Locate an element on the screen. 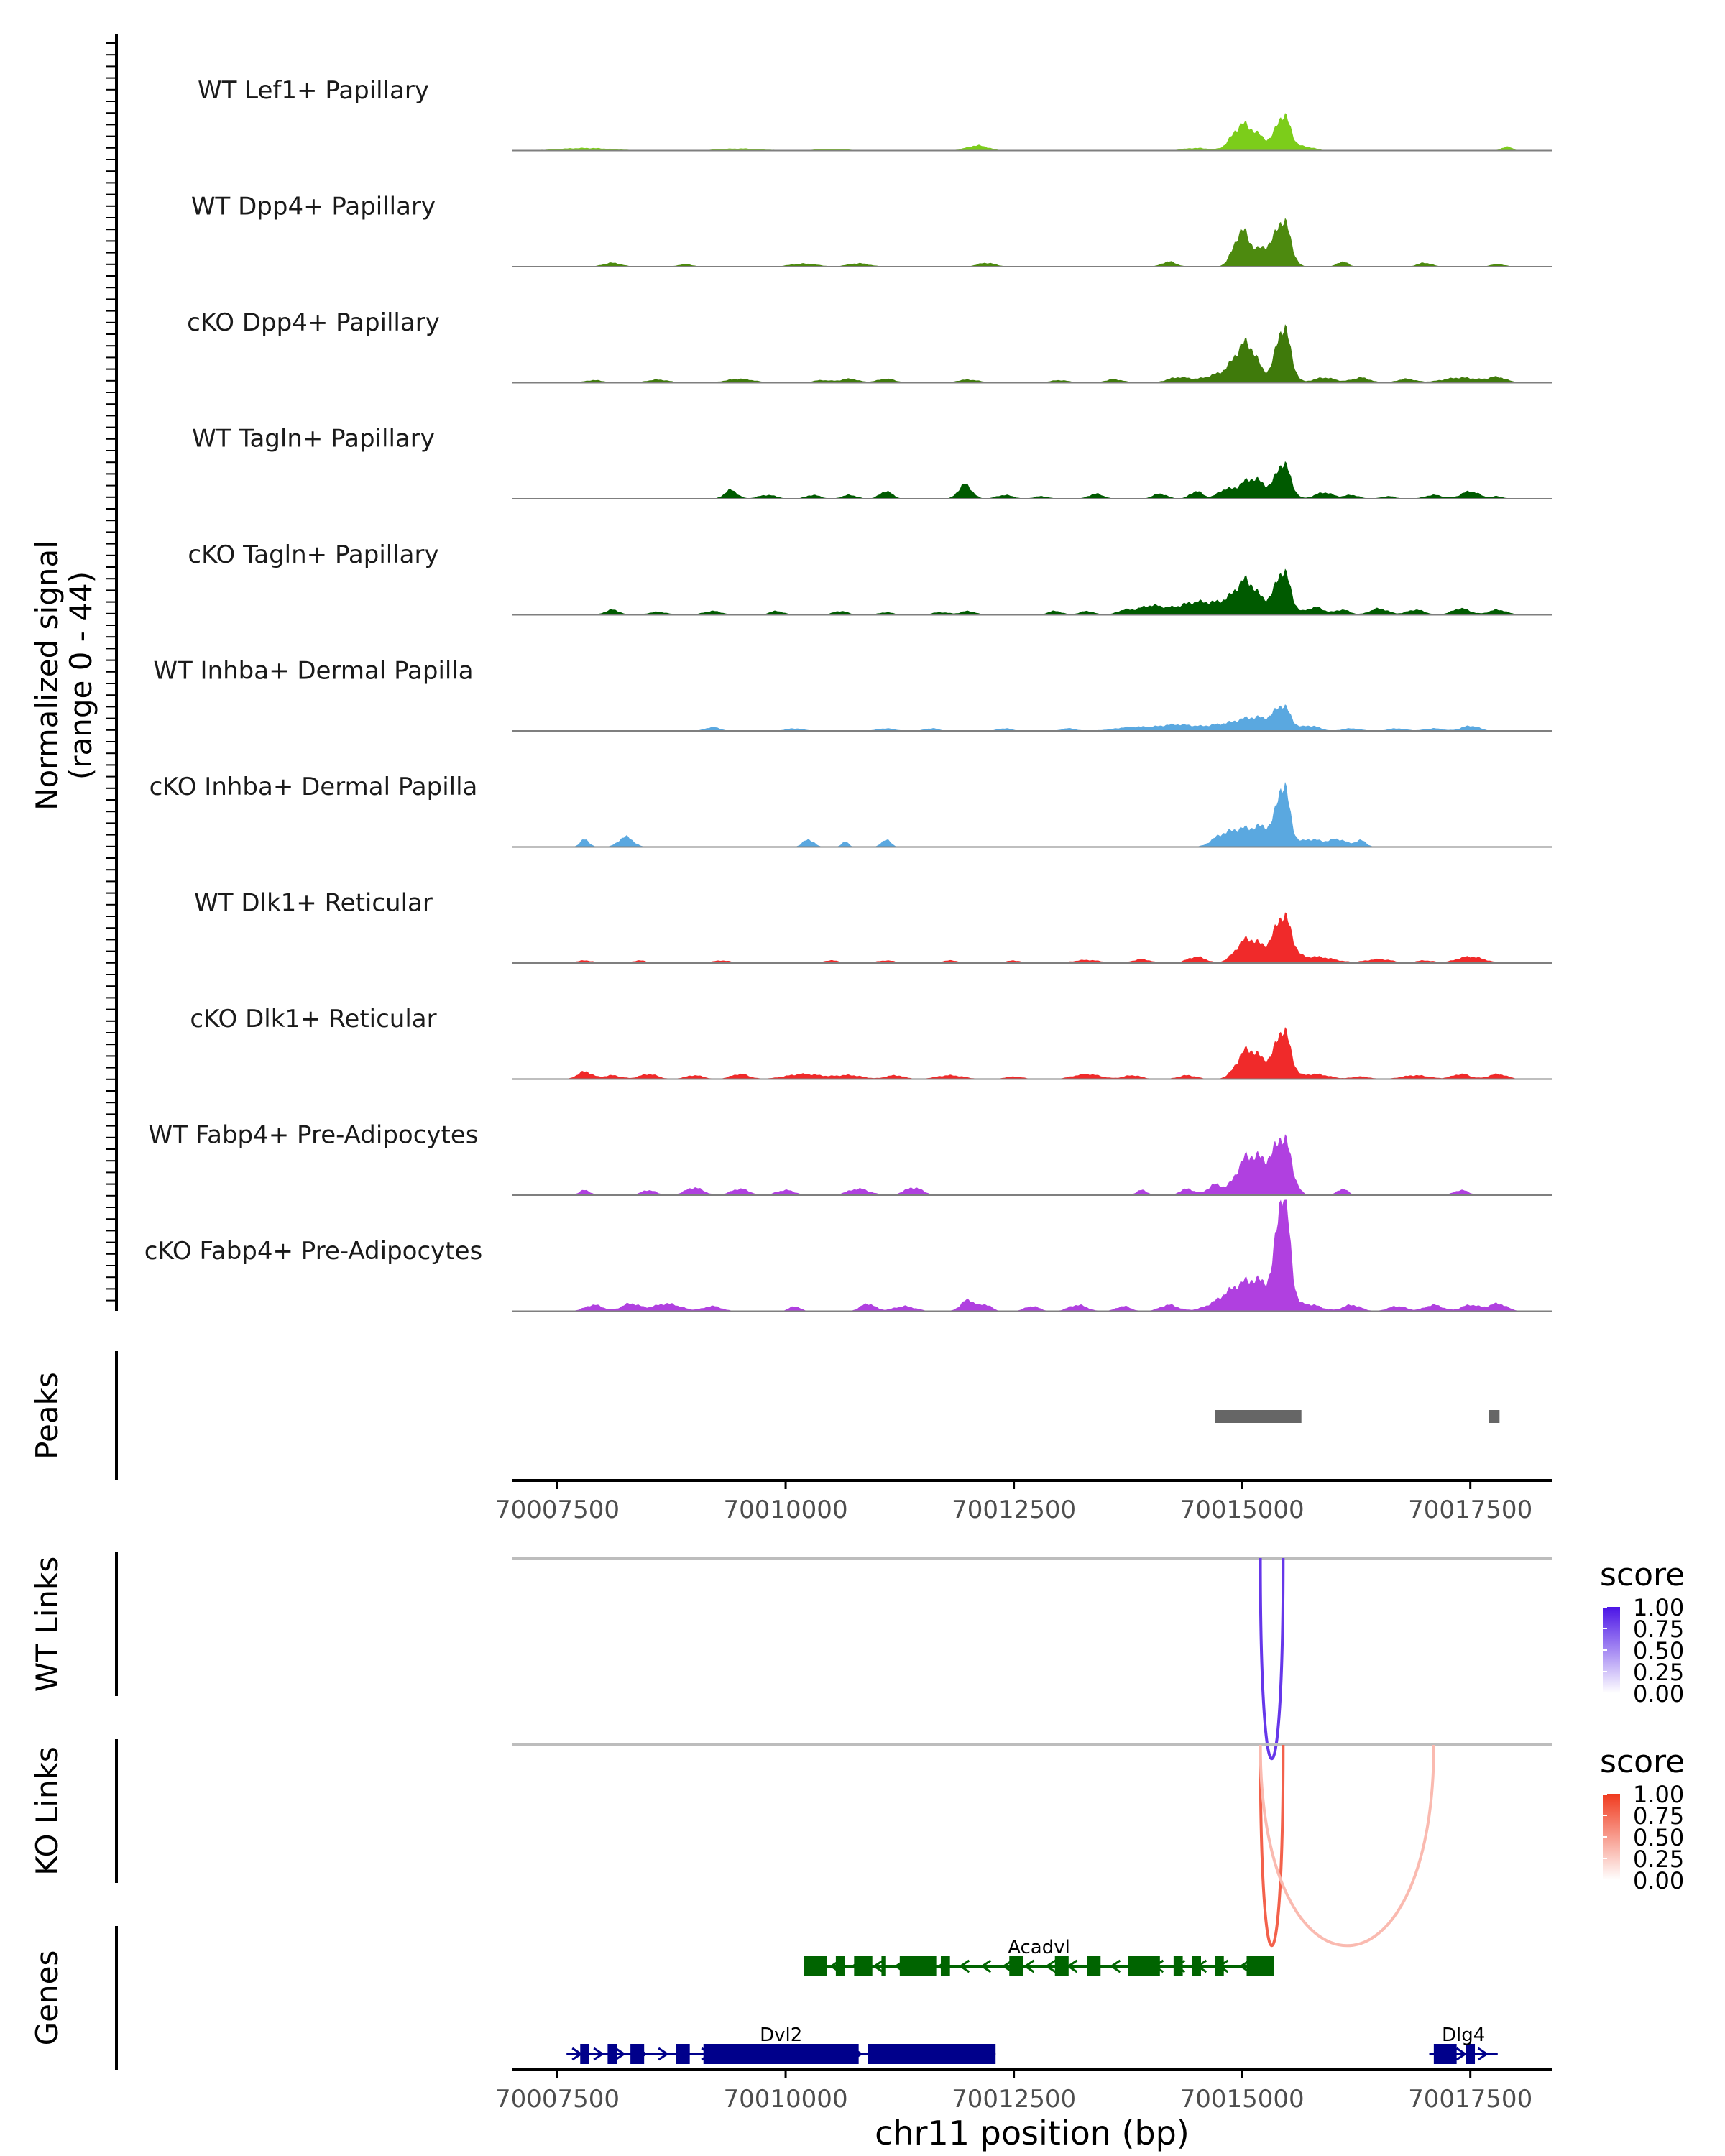  peak-regions is located at coordinates (1357, 1416).